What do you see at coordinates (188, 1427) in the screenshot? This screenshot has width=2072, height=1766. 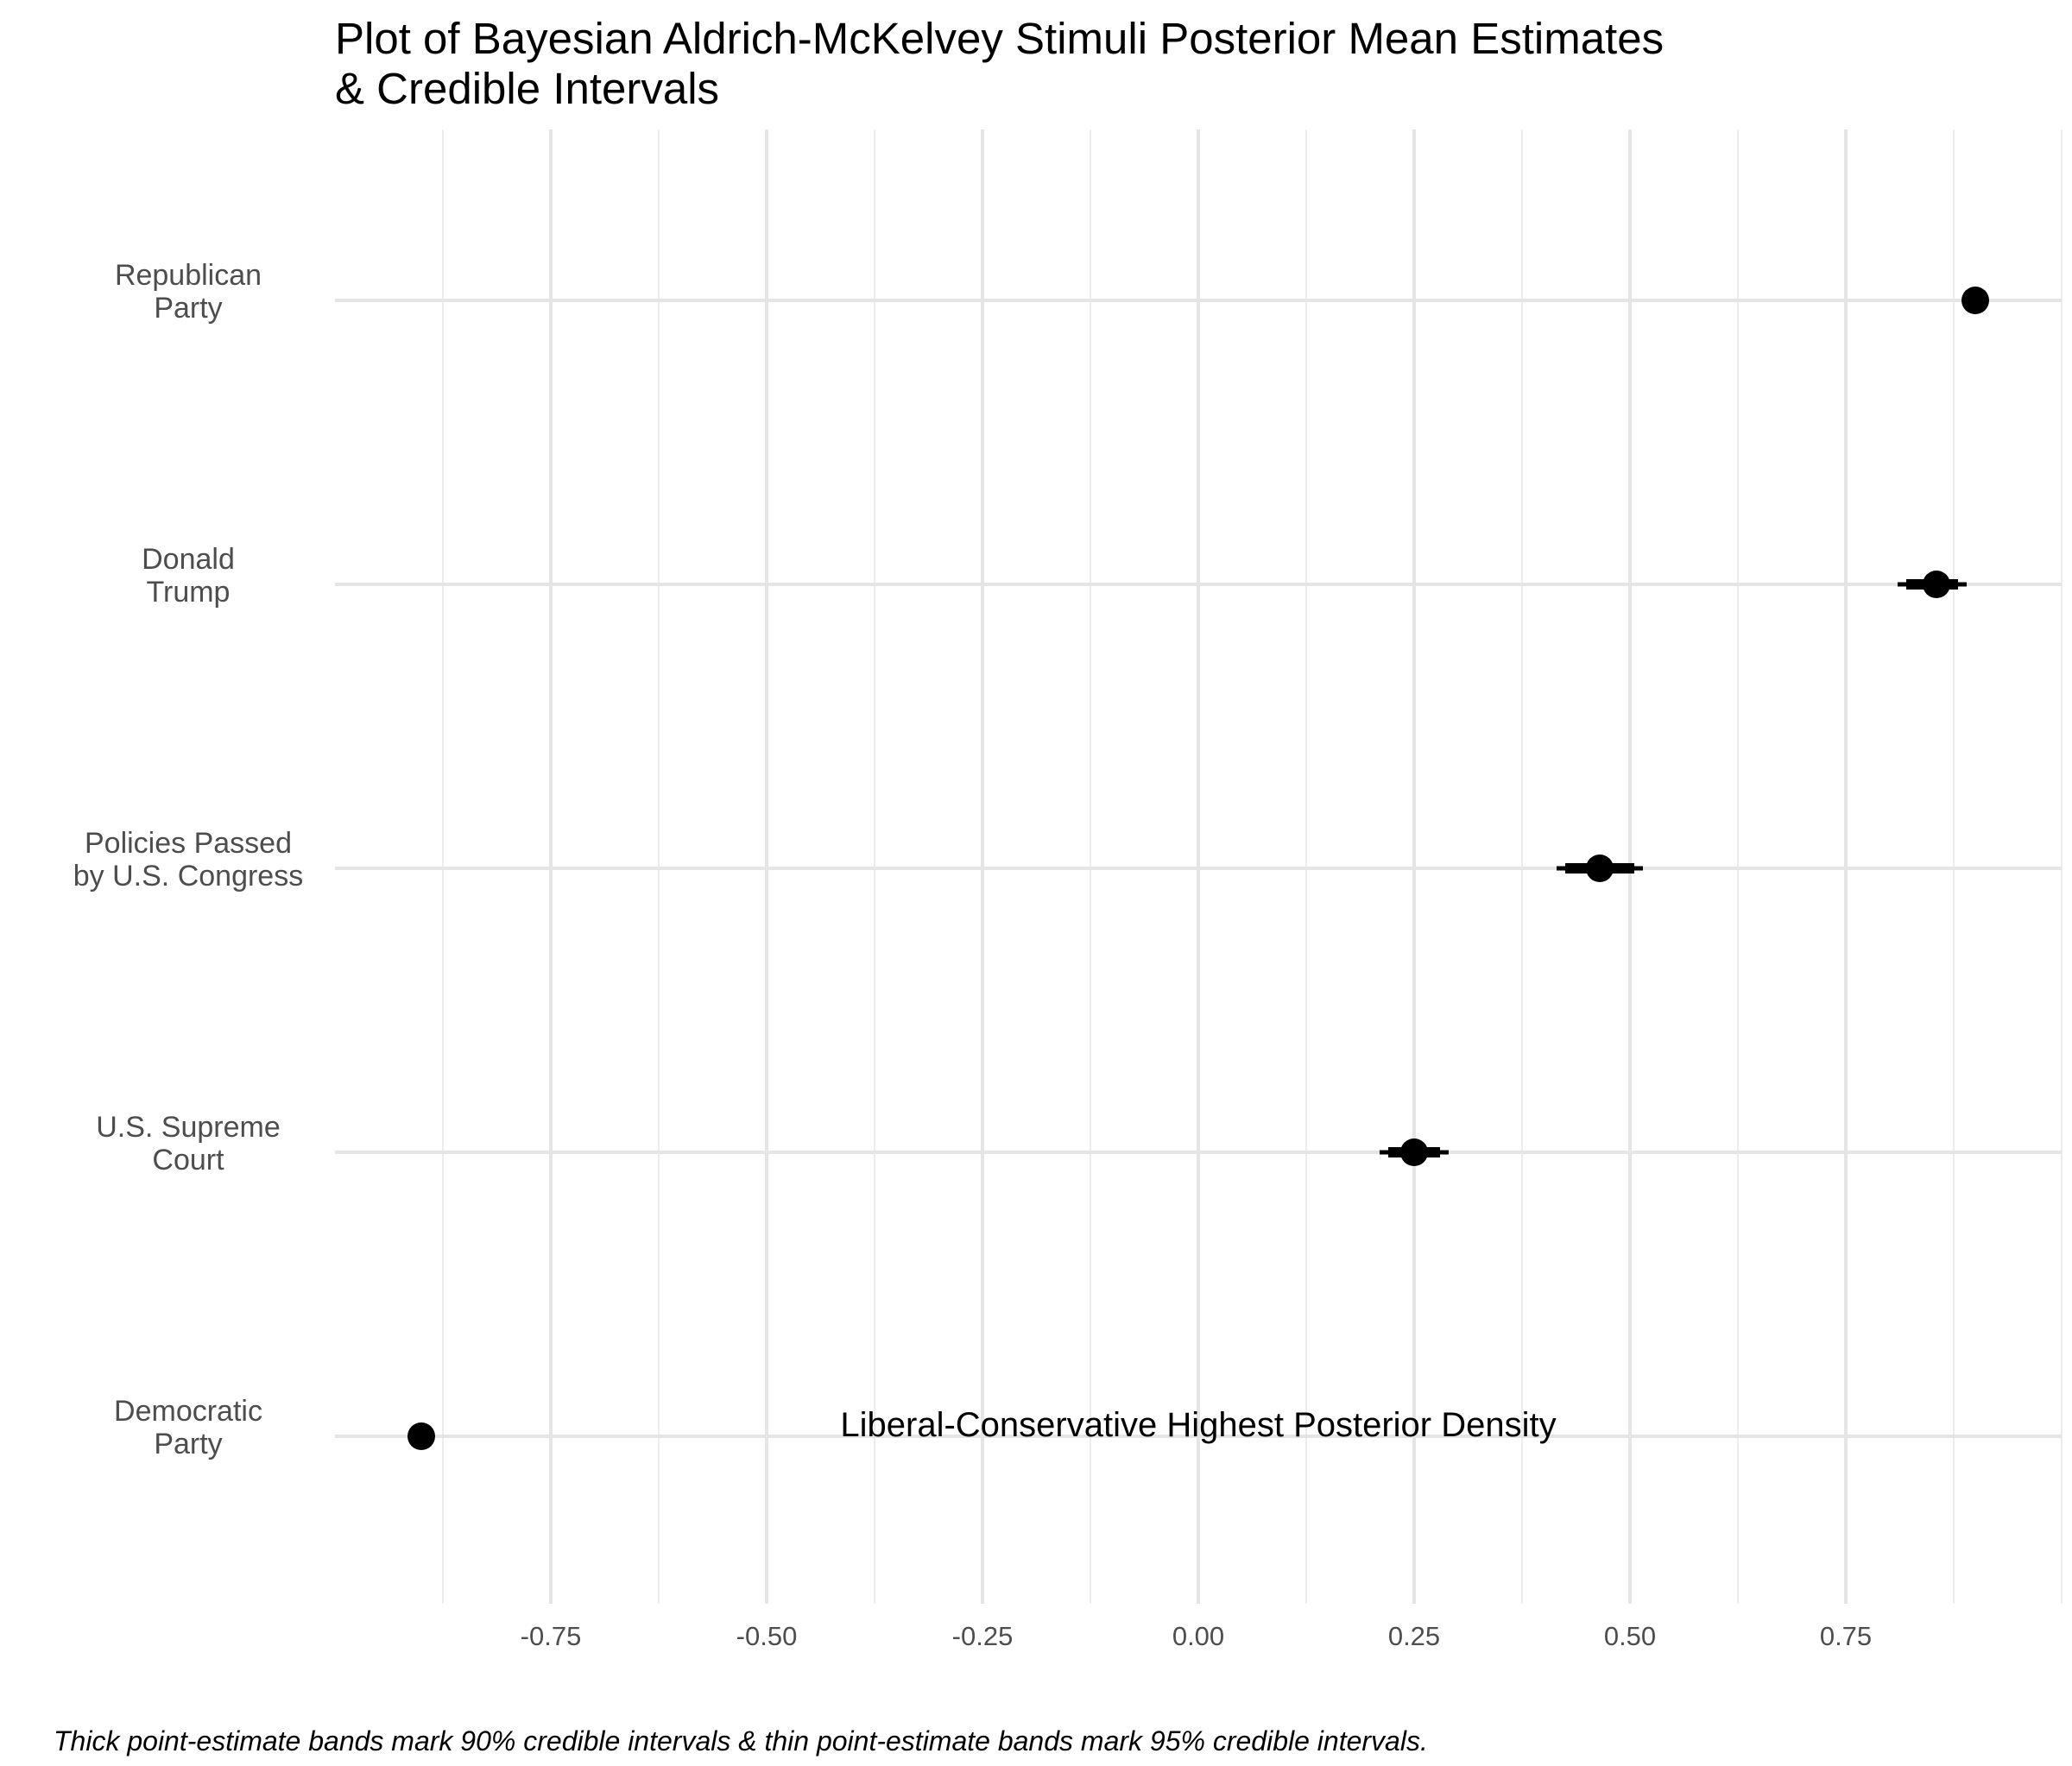 I see `y-tick-label: Democratic Party` at bounding box center [188, 1427].